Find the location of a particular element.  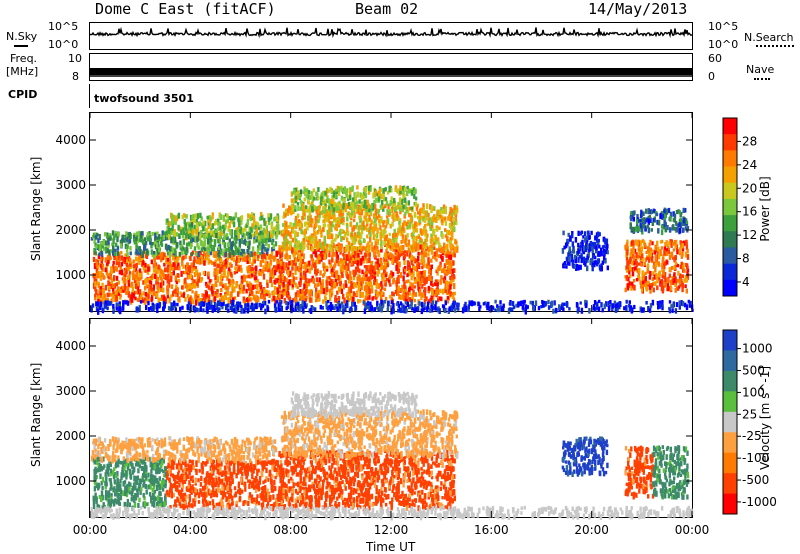

nsky-tick-bottom-left: 10^0 is located at coordinates (63, 44).